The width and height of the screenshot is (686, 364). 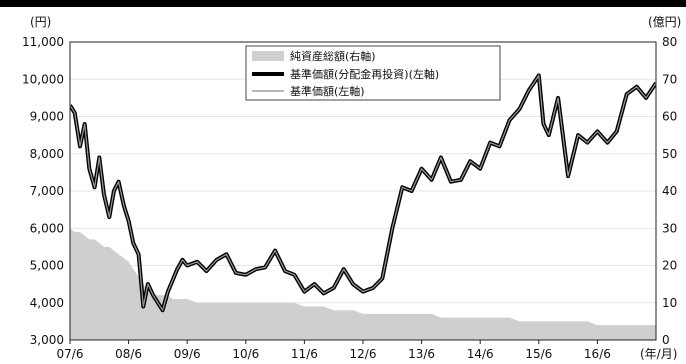 What do you see at coordinates (669, 42) in the screenshot?
I see `right-tick-label: 80` at bounding box center [669, 42].